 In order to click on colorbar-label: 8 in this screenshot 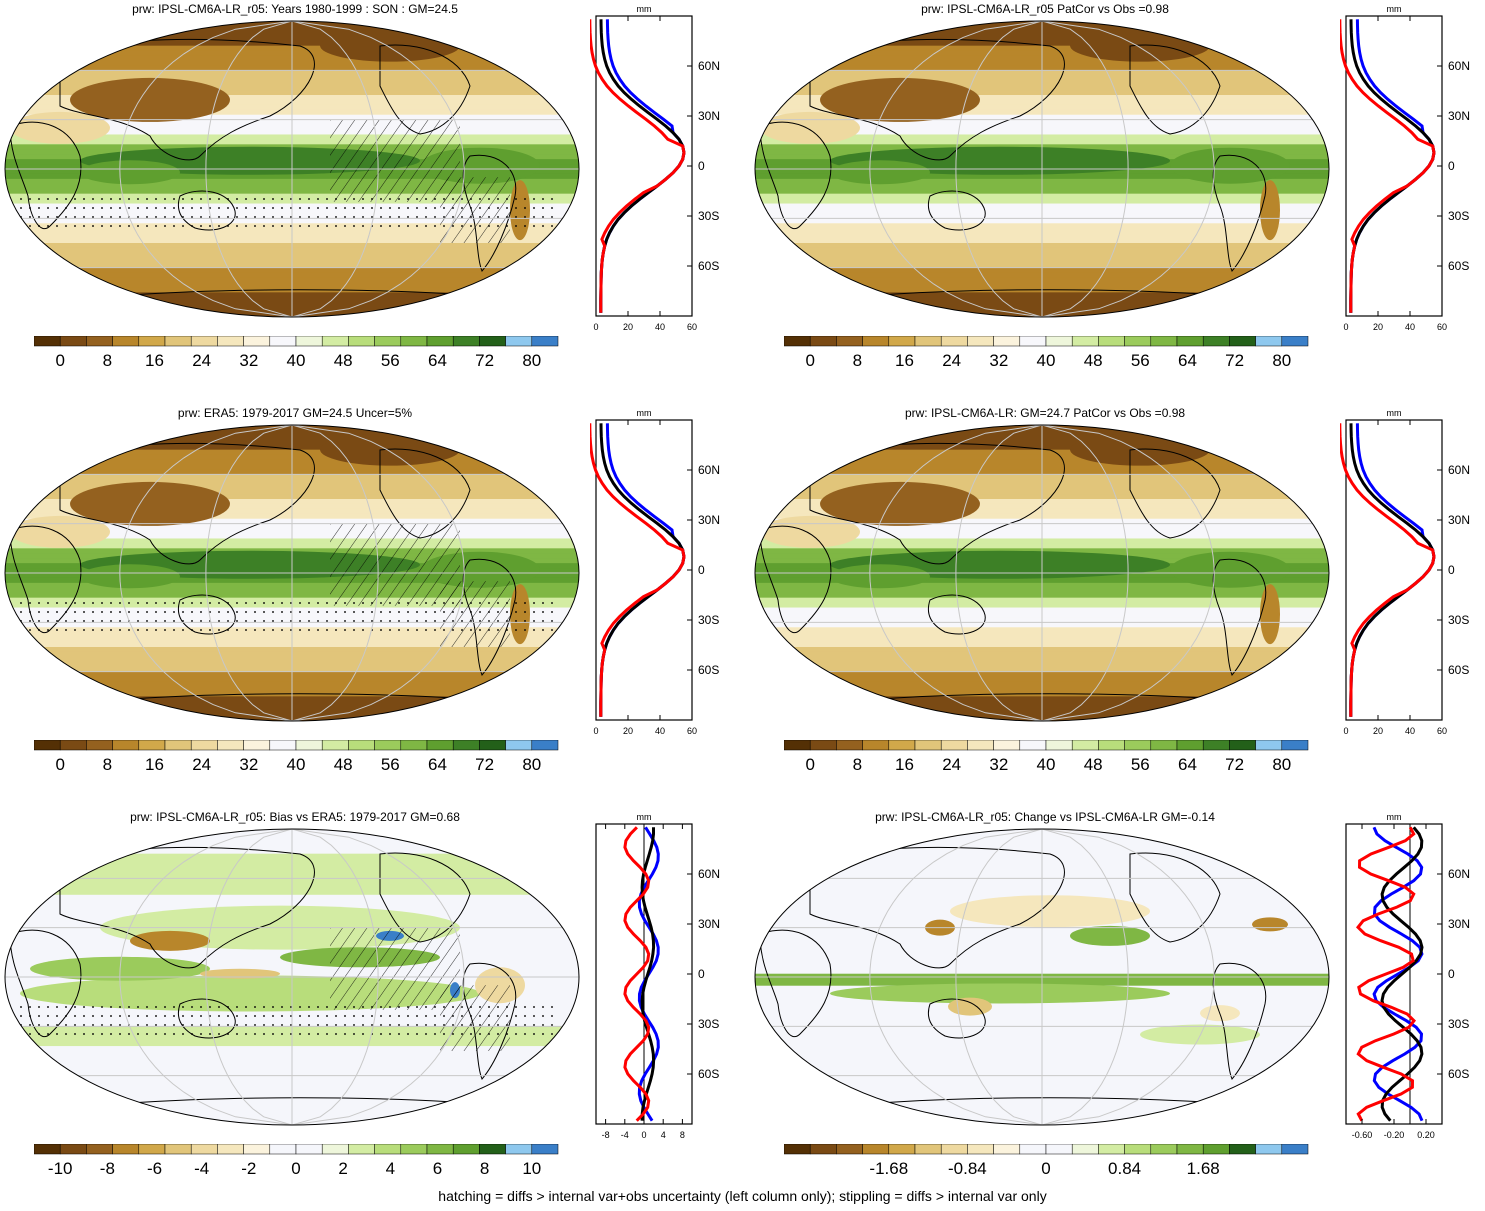, I will do `click(107, 764)`.